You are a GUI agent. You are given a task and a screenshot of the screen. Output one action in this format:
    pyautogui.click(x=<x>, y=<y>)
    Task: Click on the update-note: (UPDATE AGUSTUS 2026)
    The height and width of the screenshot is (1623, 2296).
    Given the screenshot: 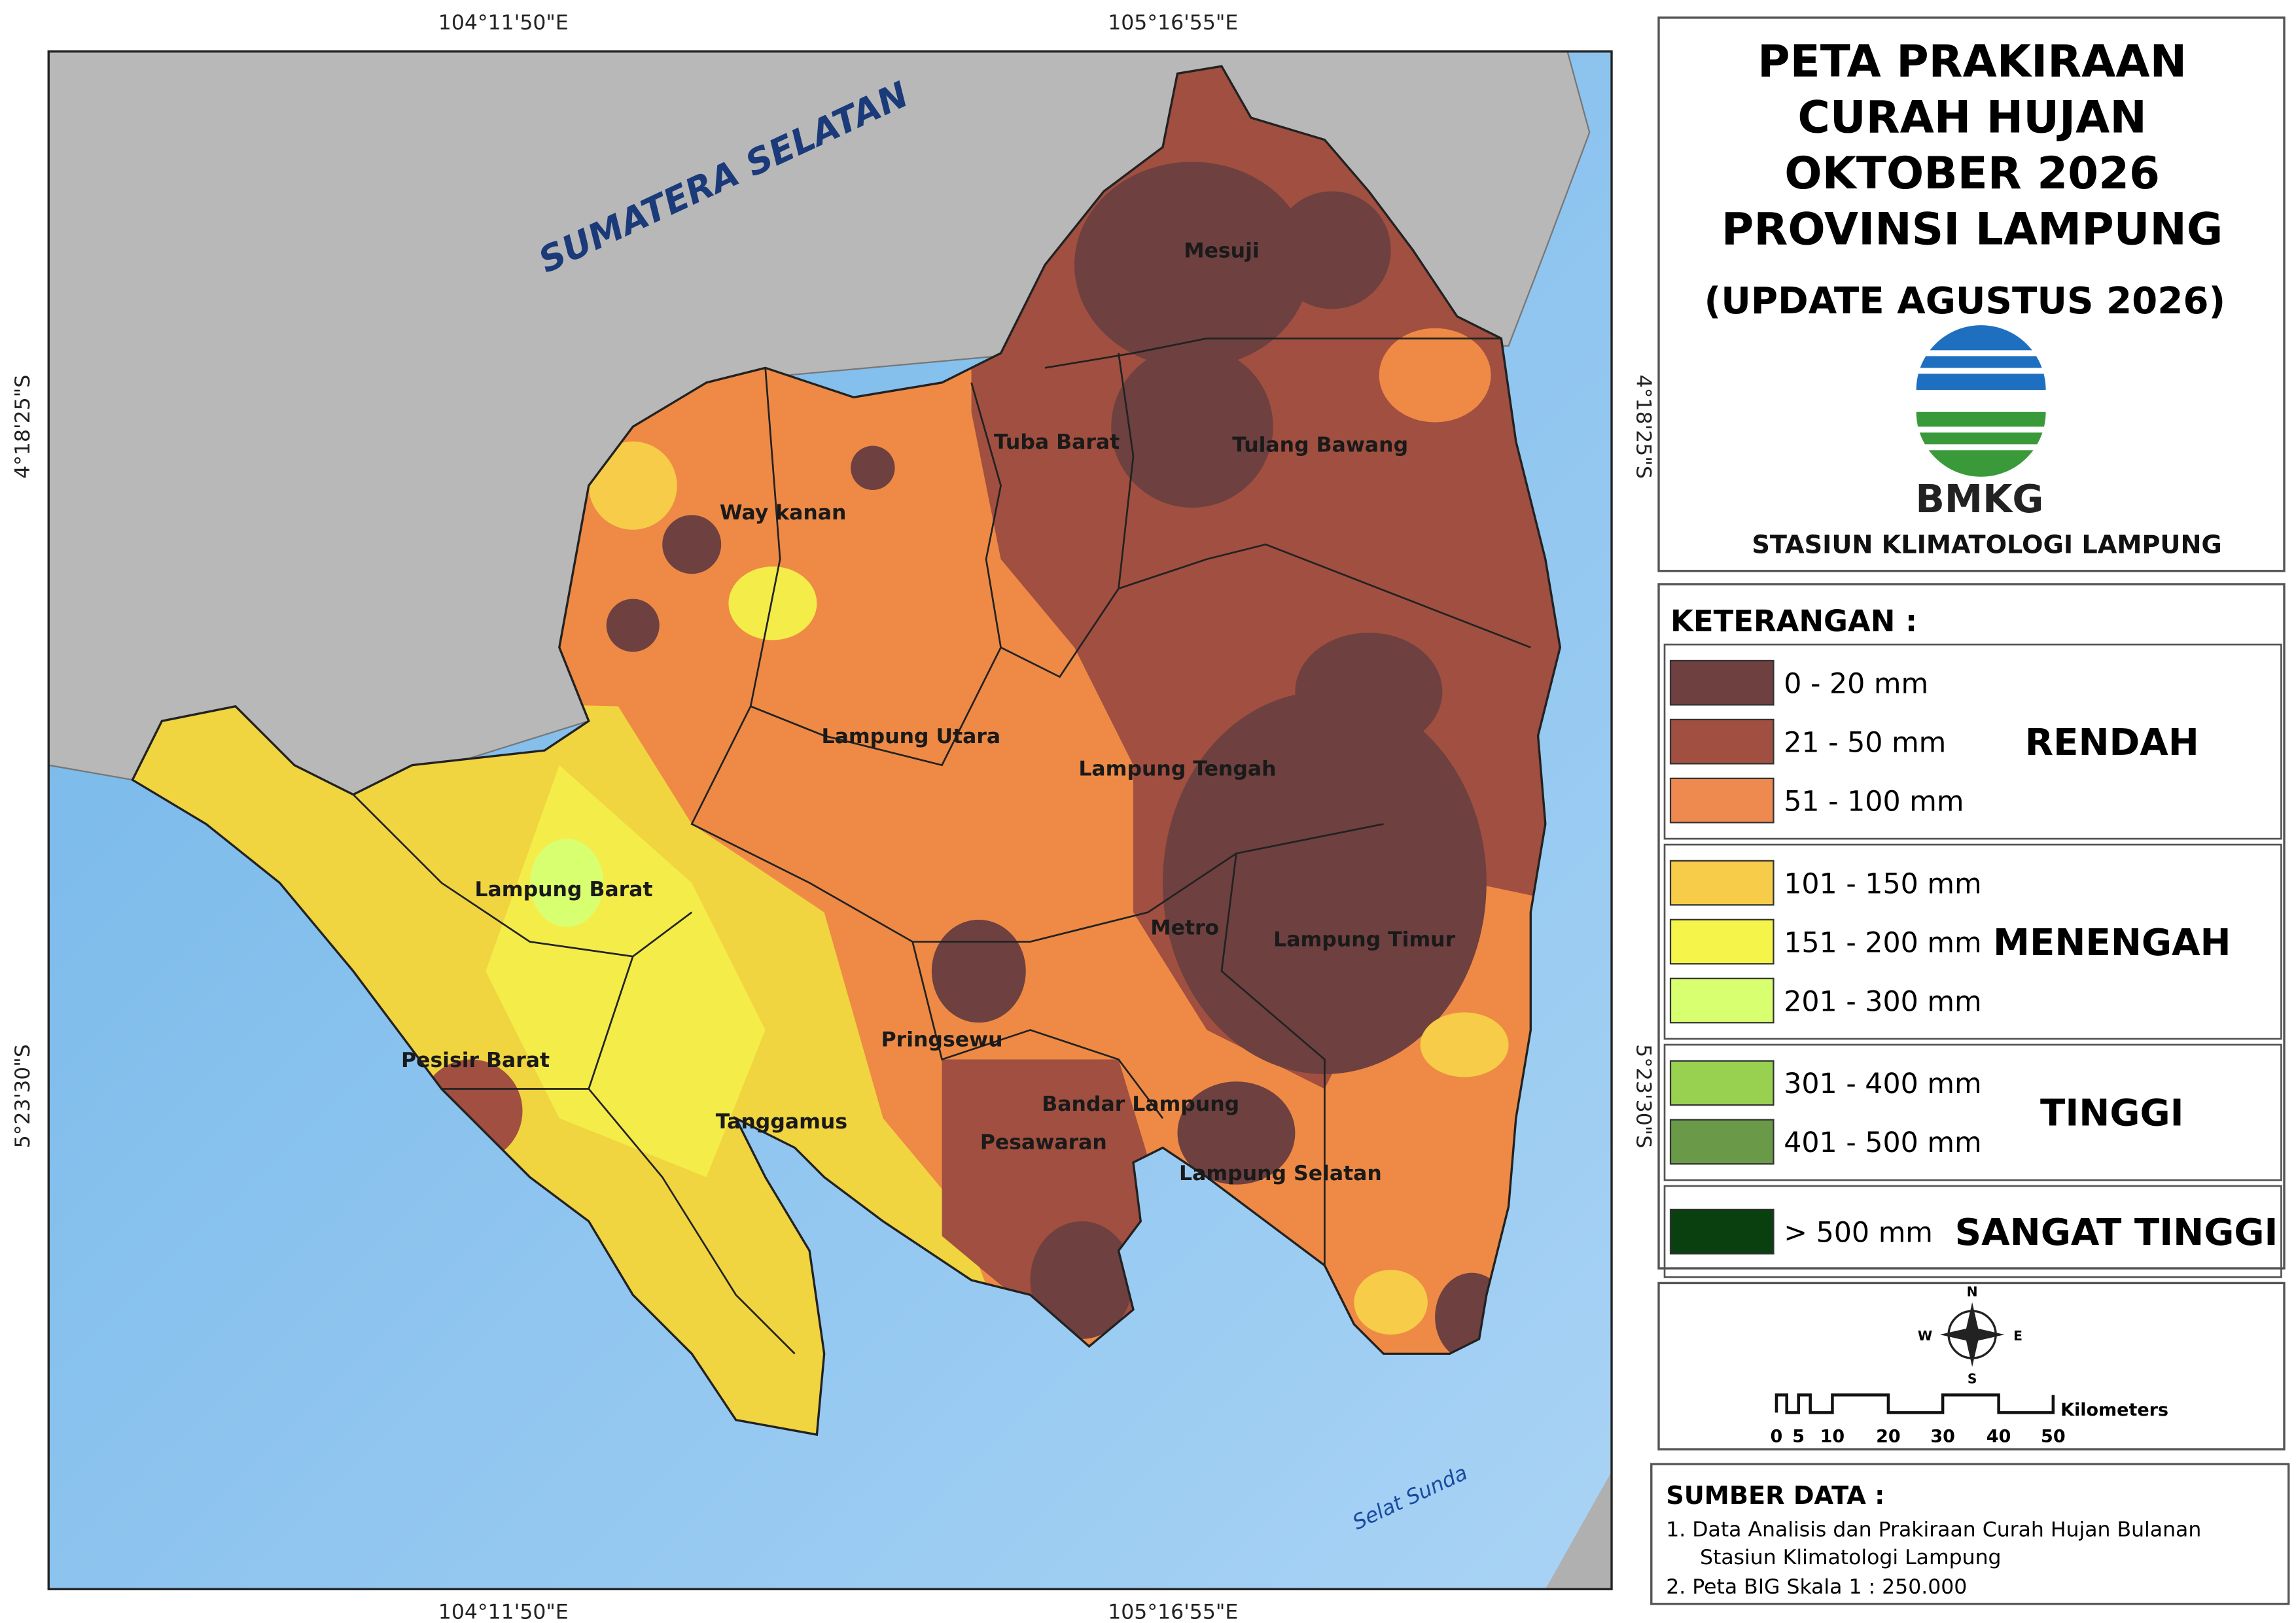 What is the action you would take?
    pyautogui.click(x=1965, y=301)
    